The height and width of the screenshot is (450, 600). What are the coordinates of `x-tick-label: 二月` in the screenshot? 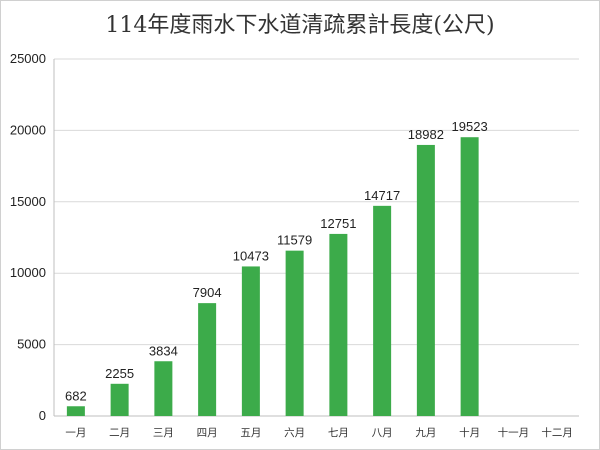 It's located at (119, 433).